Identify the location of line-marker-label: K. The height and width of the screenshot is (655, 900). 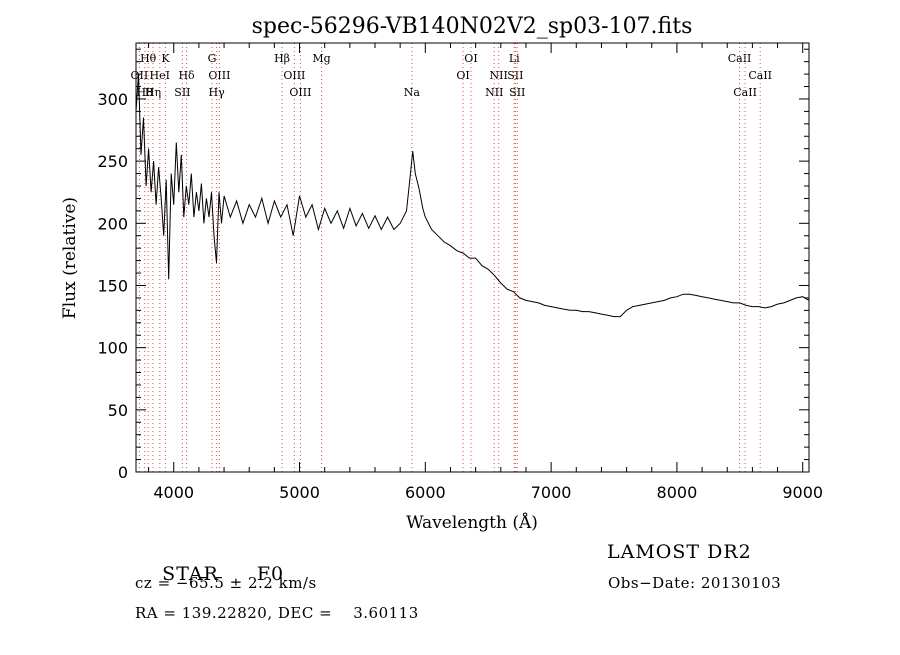
(165, 58).